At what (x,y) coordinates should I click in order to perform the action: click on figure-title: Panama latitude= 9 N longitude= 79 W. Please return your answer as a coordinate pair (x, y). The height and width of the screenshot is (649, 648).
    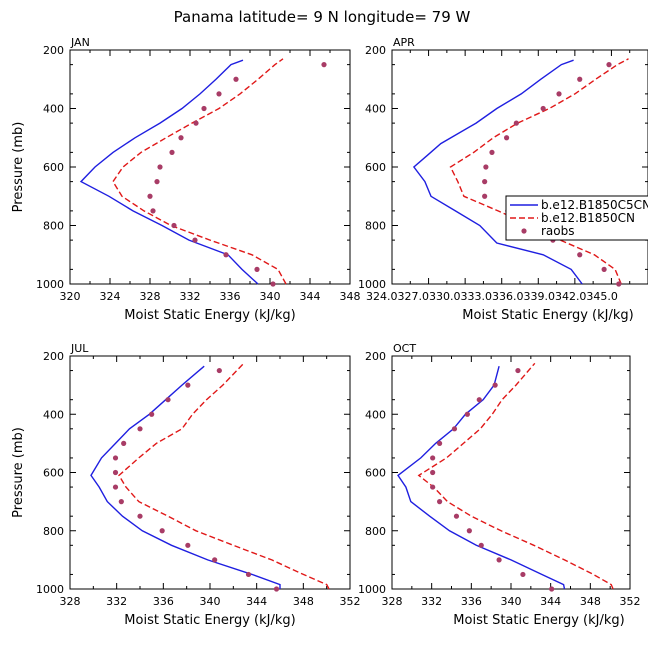
    Looking at the image, I should click on (322, 17).